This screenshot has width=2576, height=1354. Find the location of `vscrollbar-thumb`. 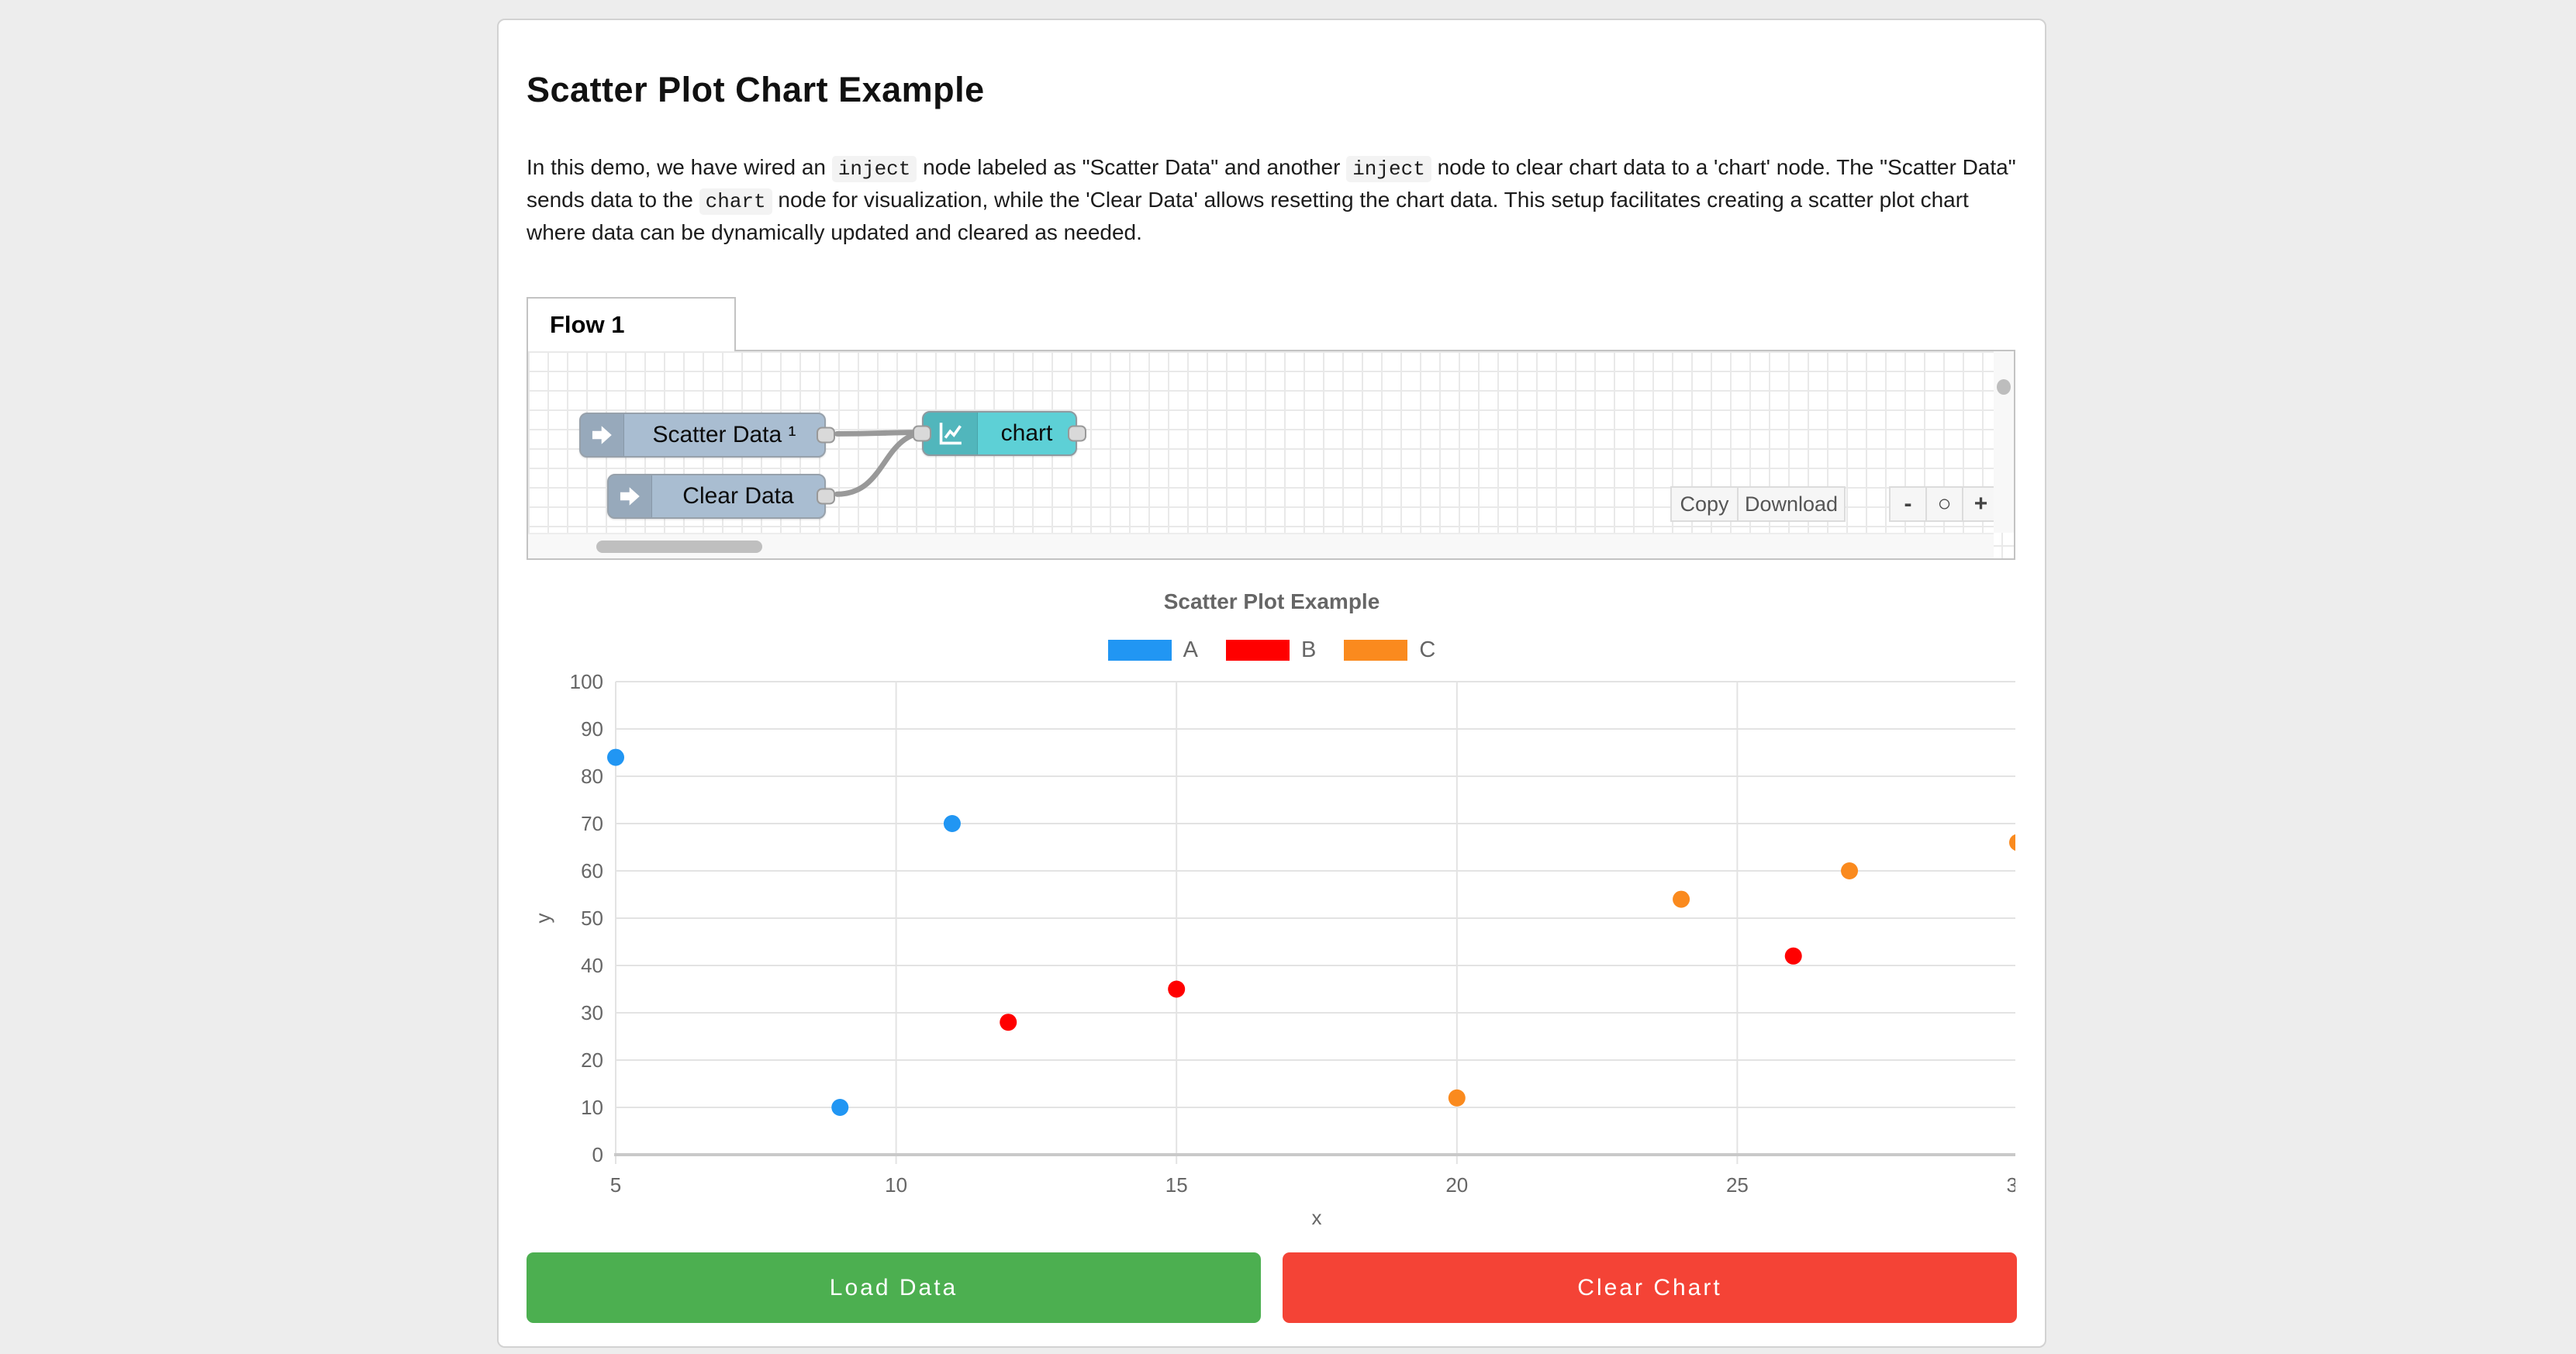

vscrollbar-thumb is located at coordinates (2004, 387).